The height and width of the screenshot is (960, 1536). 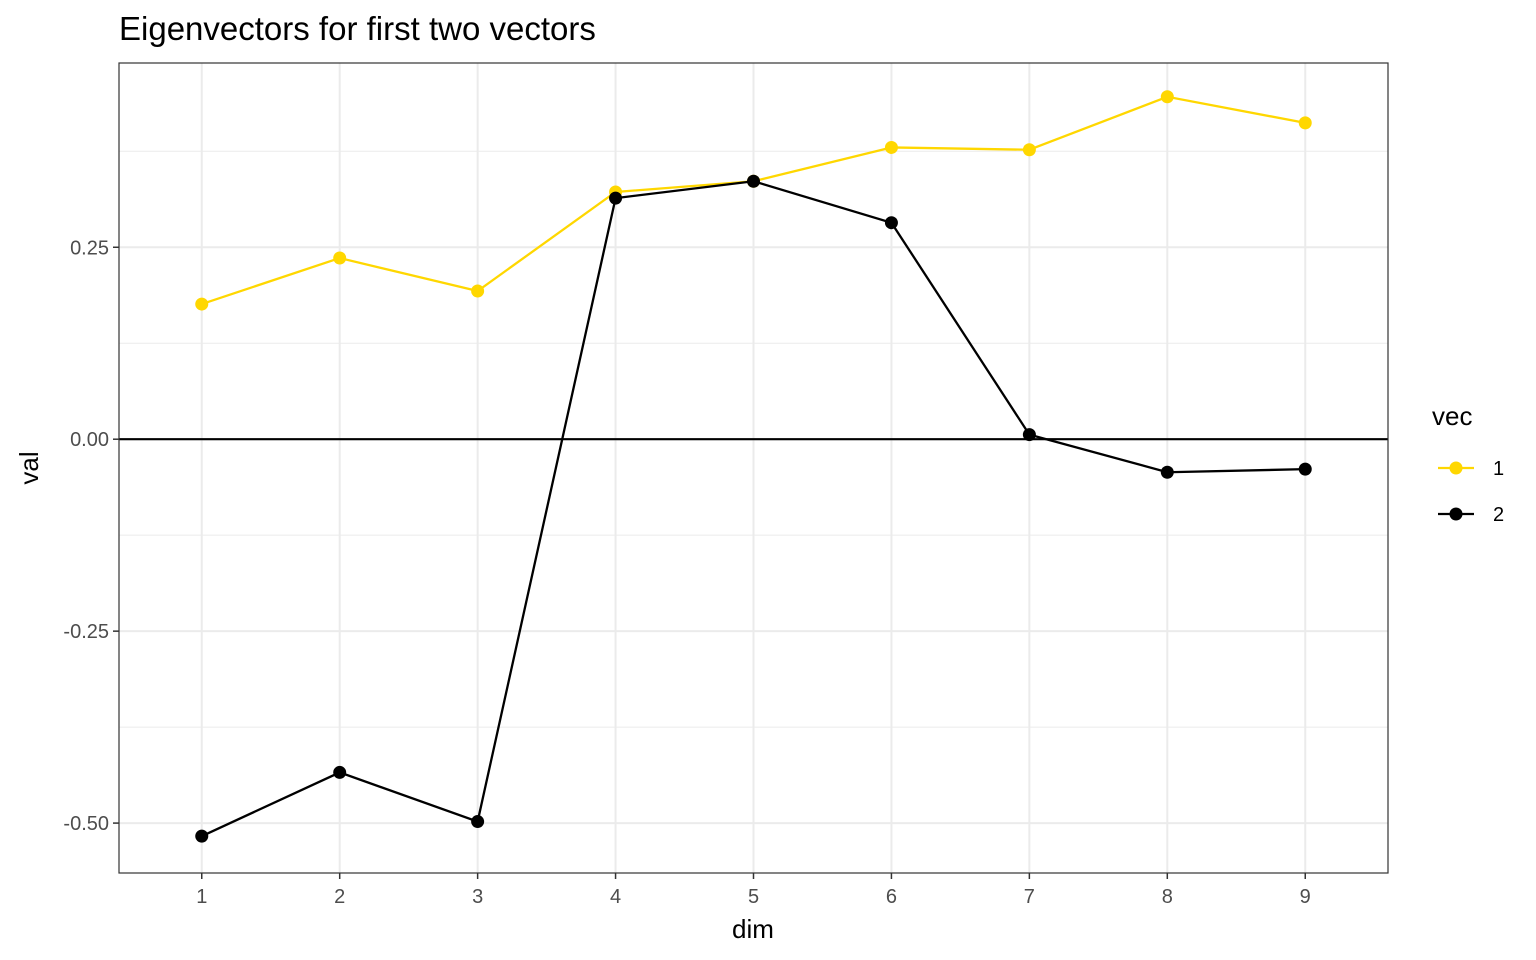 I want to click on y-tick-label: 0.25, so click(x=89, y=248).